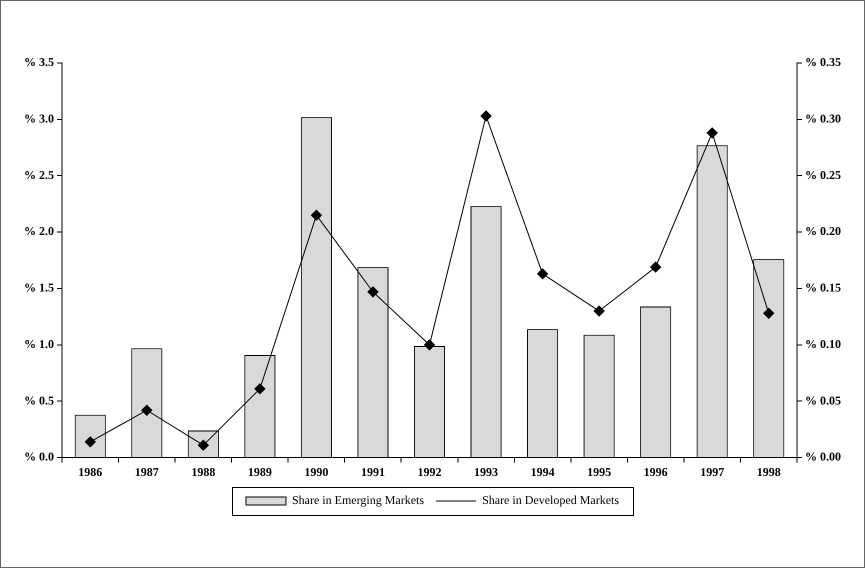  What do you see at coordinates (39, 62) in the screenshot?
I see `y-tick-label: % 3.5` at bounding box center [39, 62].